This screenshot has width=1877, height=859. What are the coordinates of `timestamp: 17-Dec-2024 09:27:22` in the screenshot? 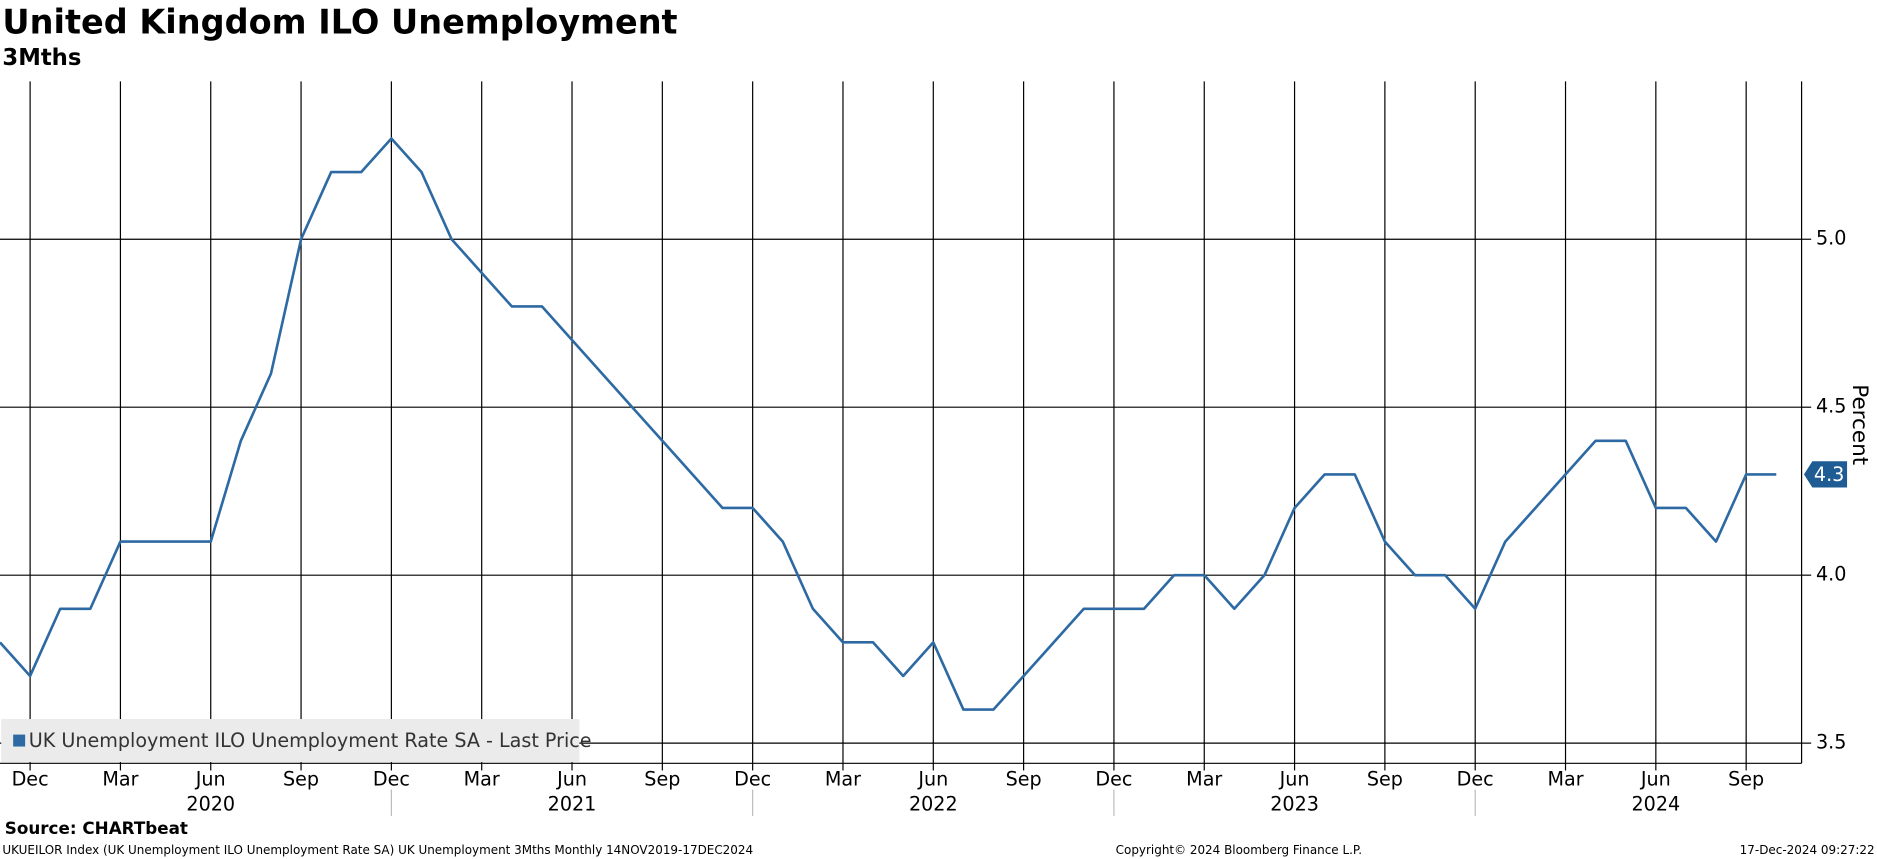 It's located at (1807, 850).